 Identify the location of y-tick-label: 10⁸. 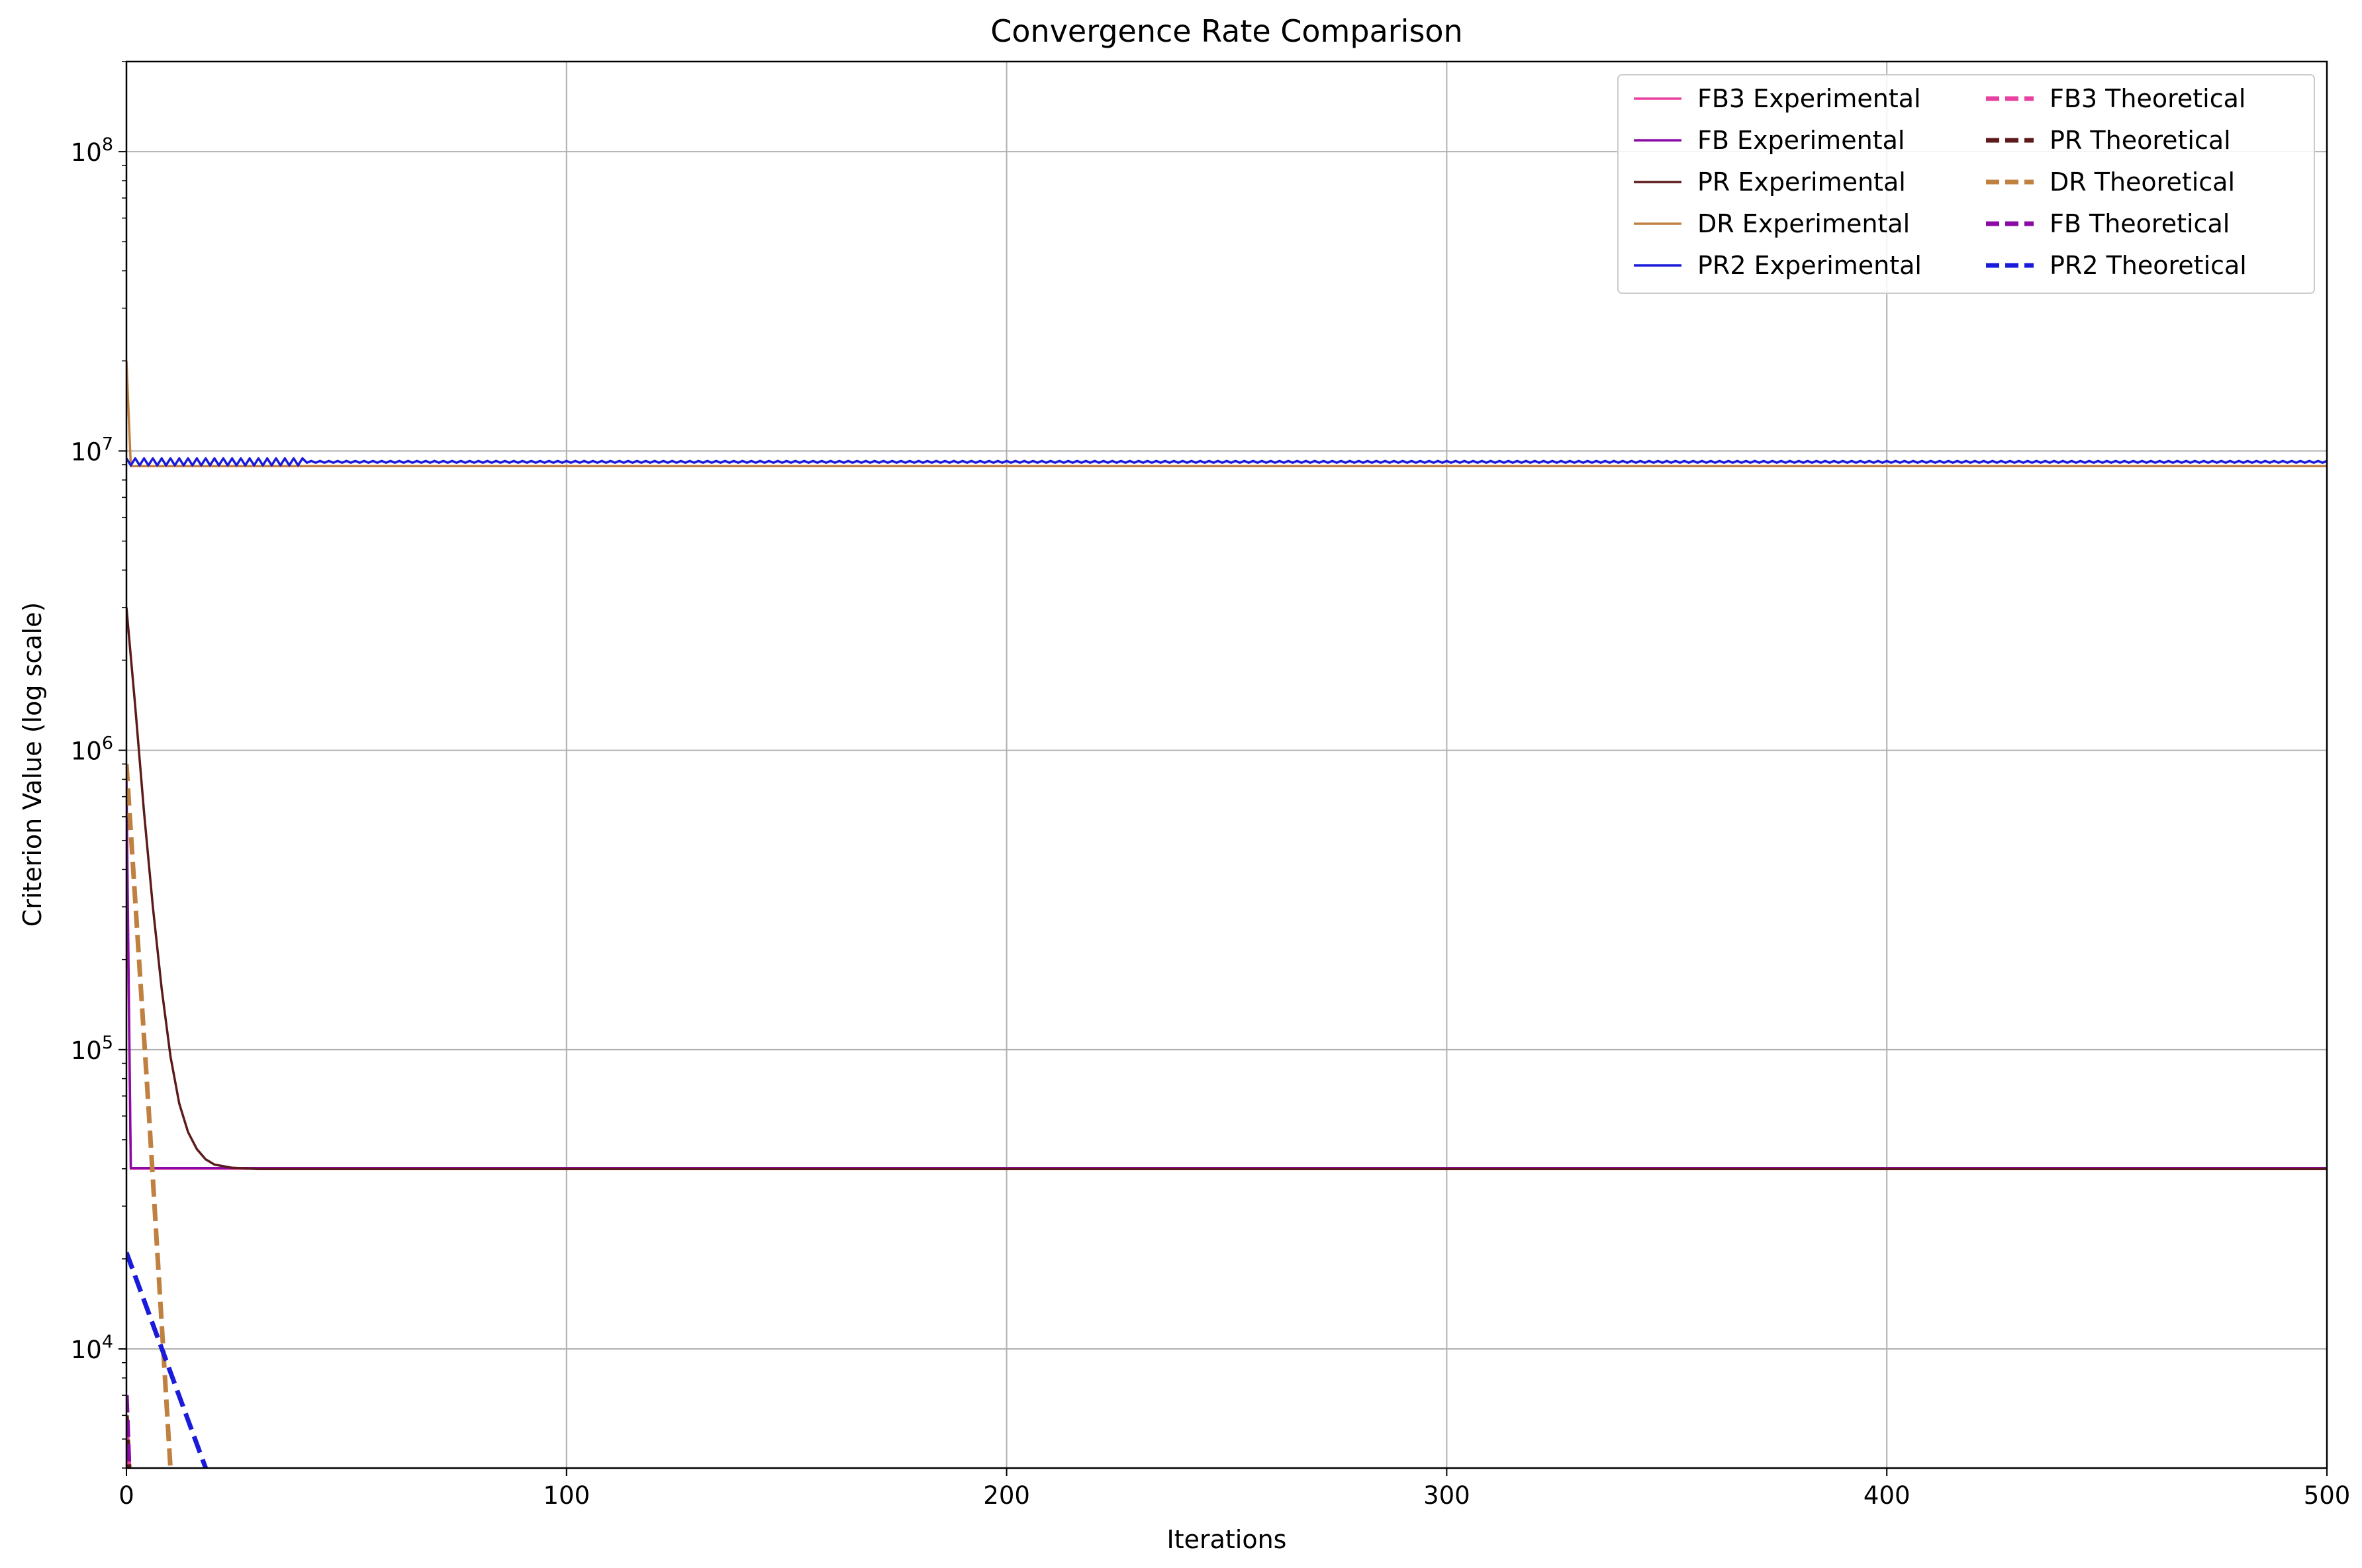
(92, 150).